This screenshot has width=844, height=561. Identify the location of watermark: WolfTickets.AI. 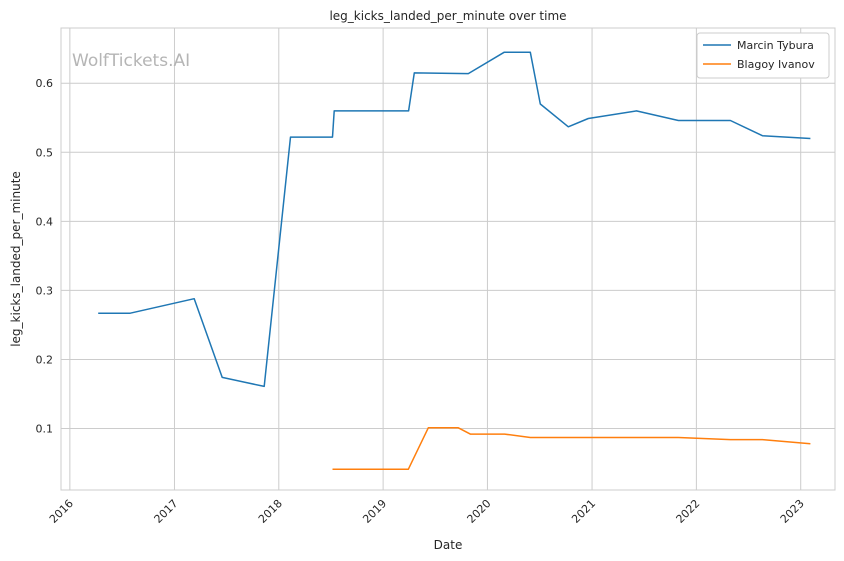
(131, 61).